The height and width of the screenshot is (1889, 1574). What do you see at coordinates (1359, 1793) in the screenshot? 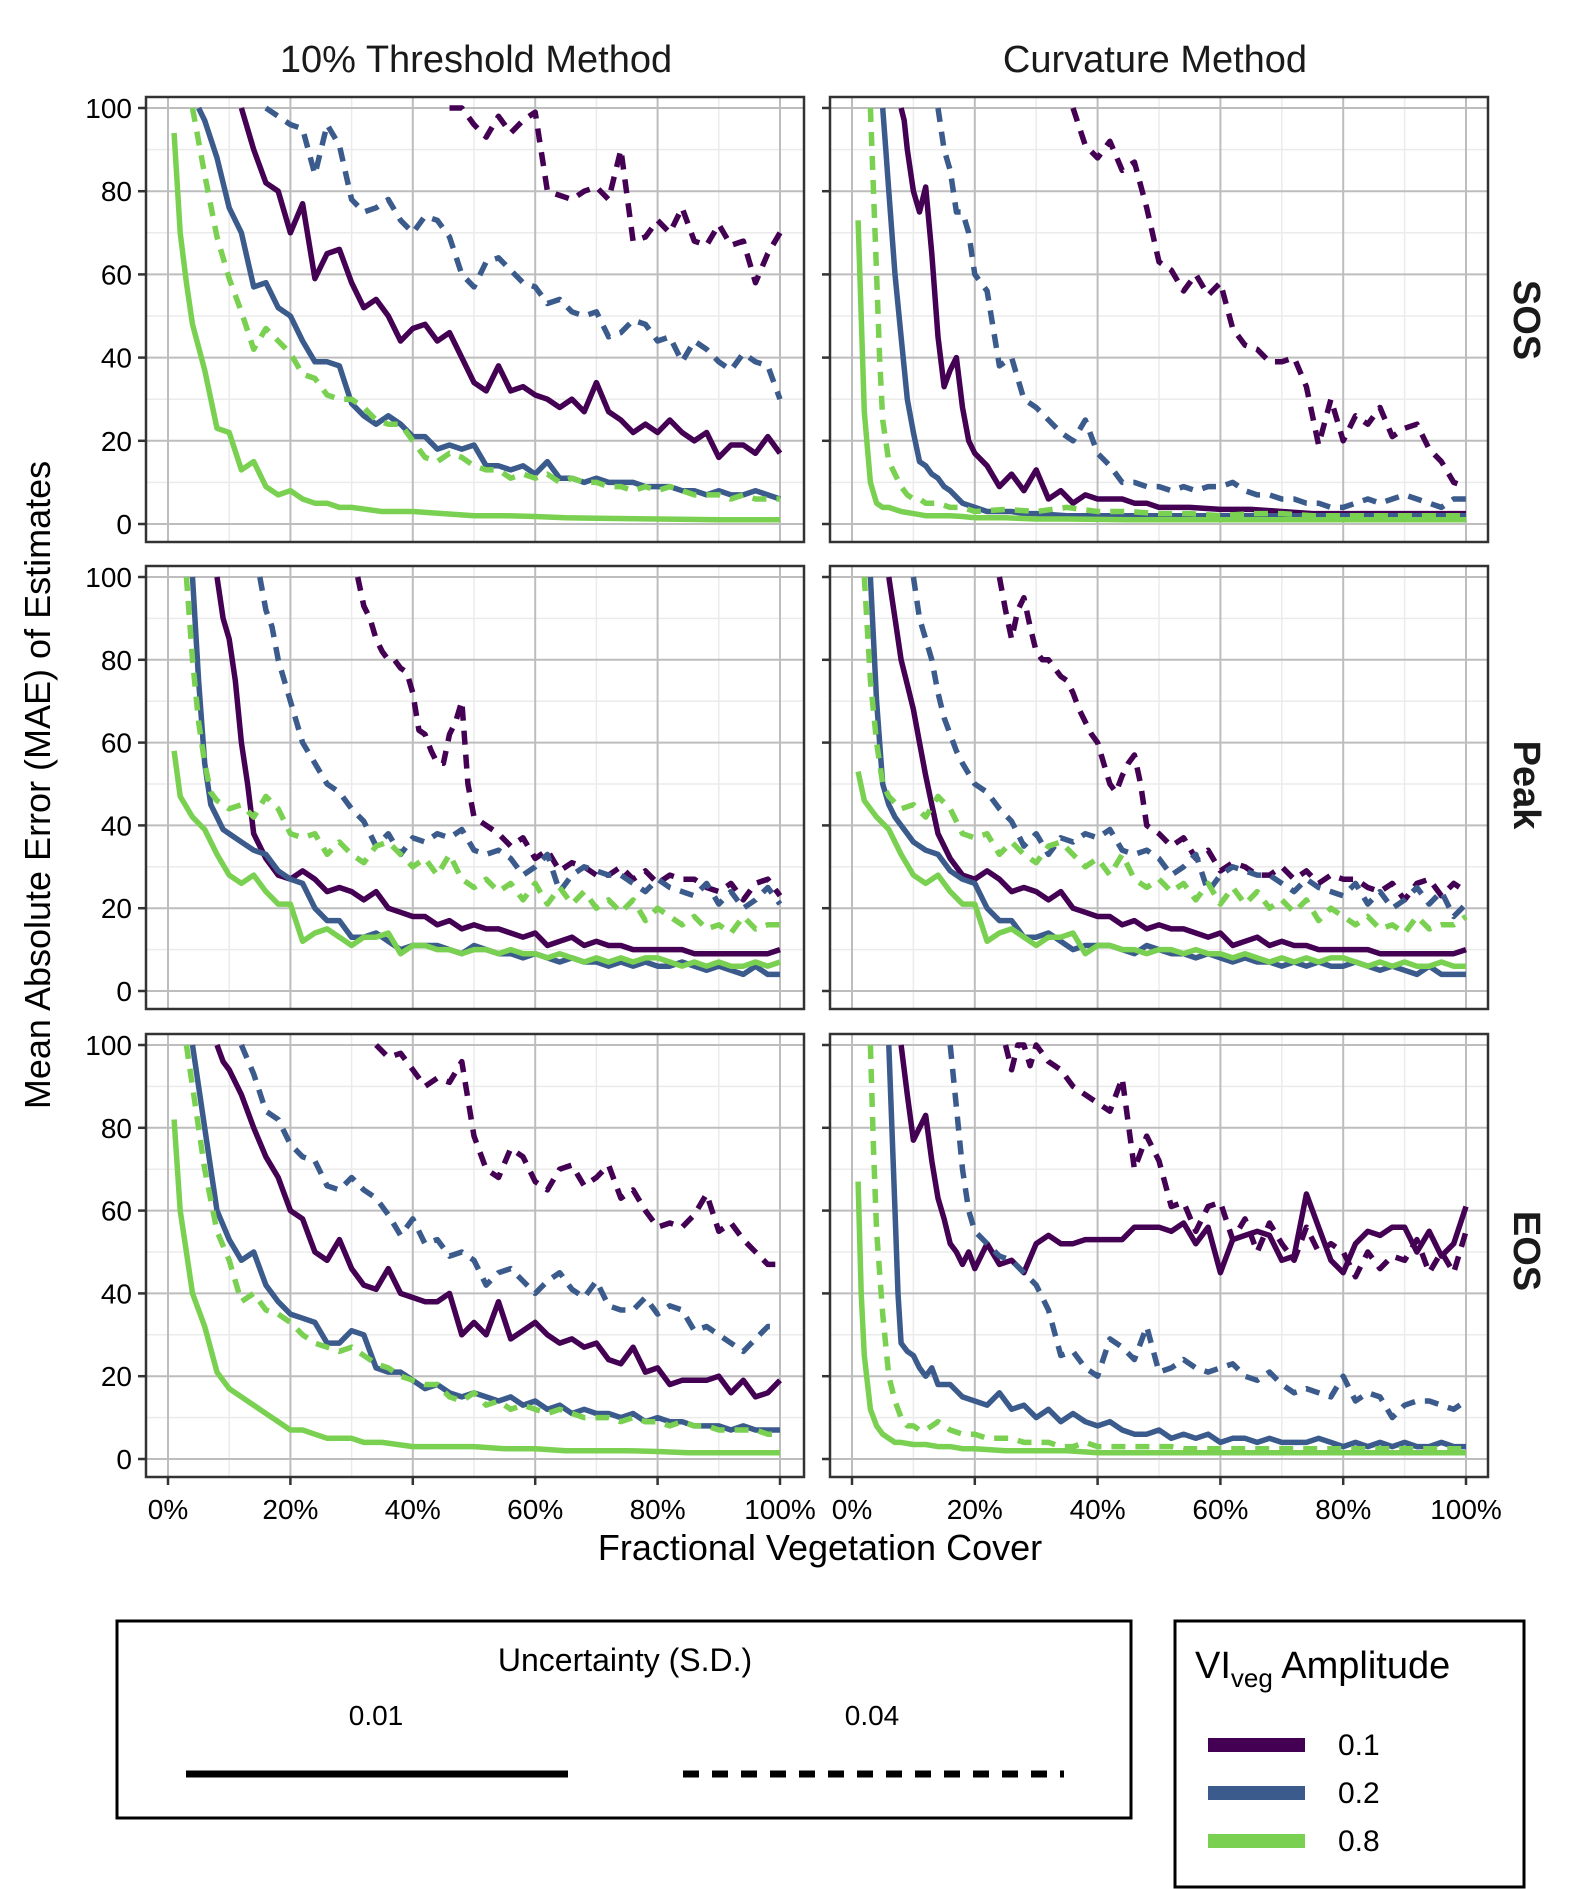
I see `legend-label-amp-0.2: 0.2` at bounding box center [1359, 1793].